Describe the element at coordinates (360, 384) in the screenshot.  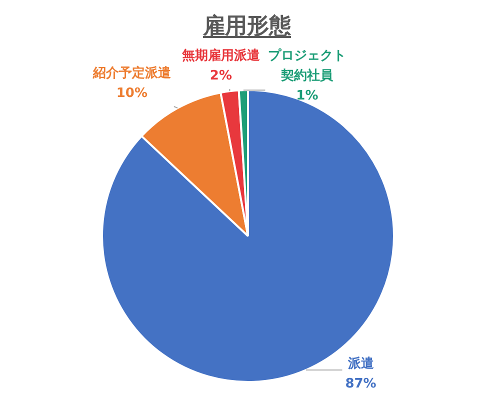
I see `data-label: 87%` at that location.